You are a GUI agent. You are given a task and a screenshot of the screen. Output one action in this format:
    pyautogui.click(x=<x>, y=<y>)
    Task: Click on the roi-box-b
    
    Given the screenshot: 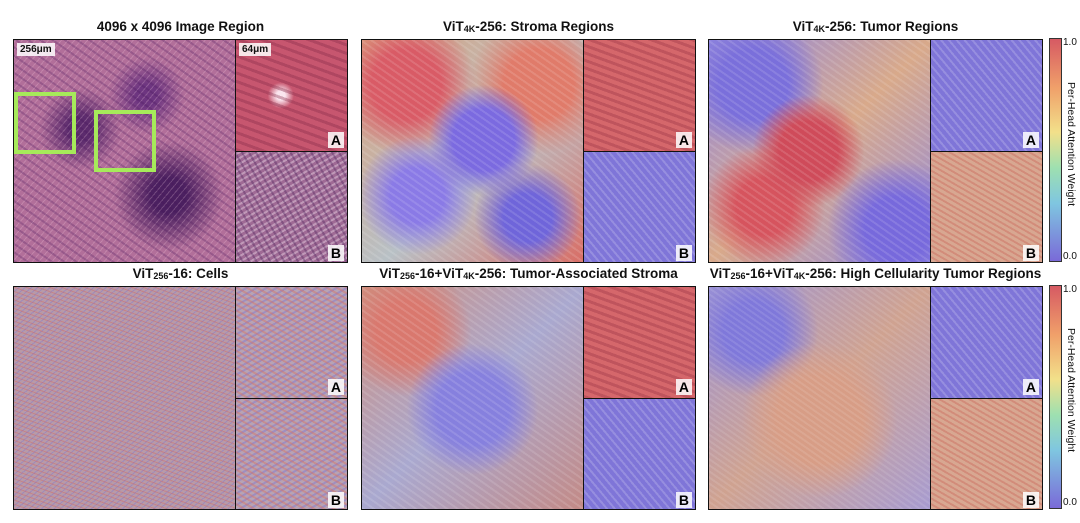 What is the action you would take?
    pyautogui.click(x=125, y=141)
    